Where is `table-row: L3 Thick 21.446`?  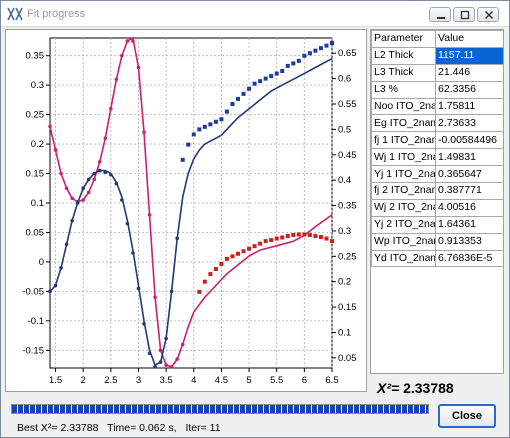 table-row: L3 Thick 21.446 is located at coordinates (437, 72).